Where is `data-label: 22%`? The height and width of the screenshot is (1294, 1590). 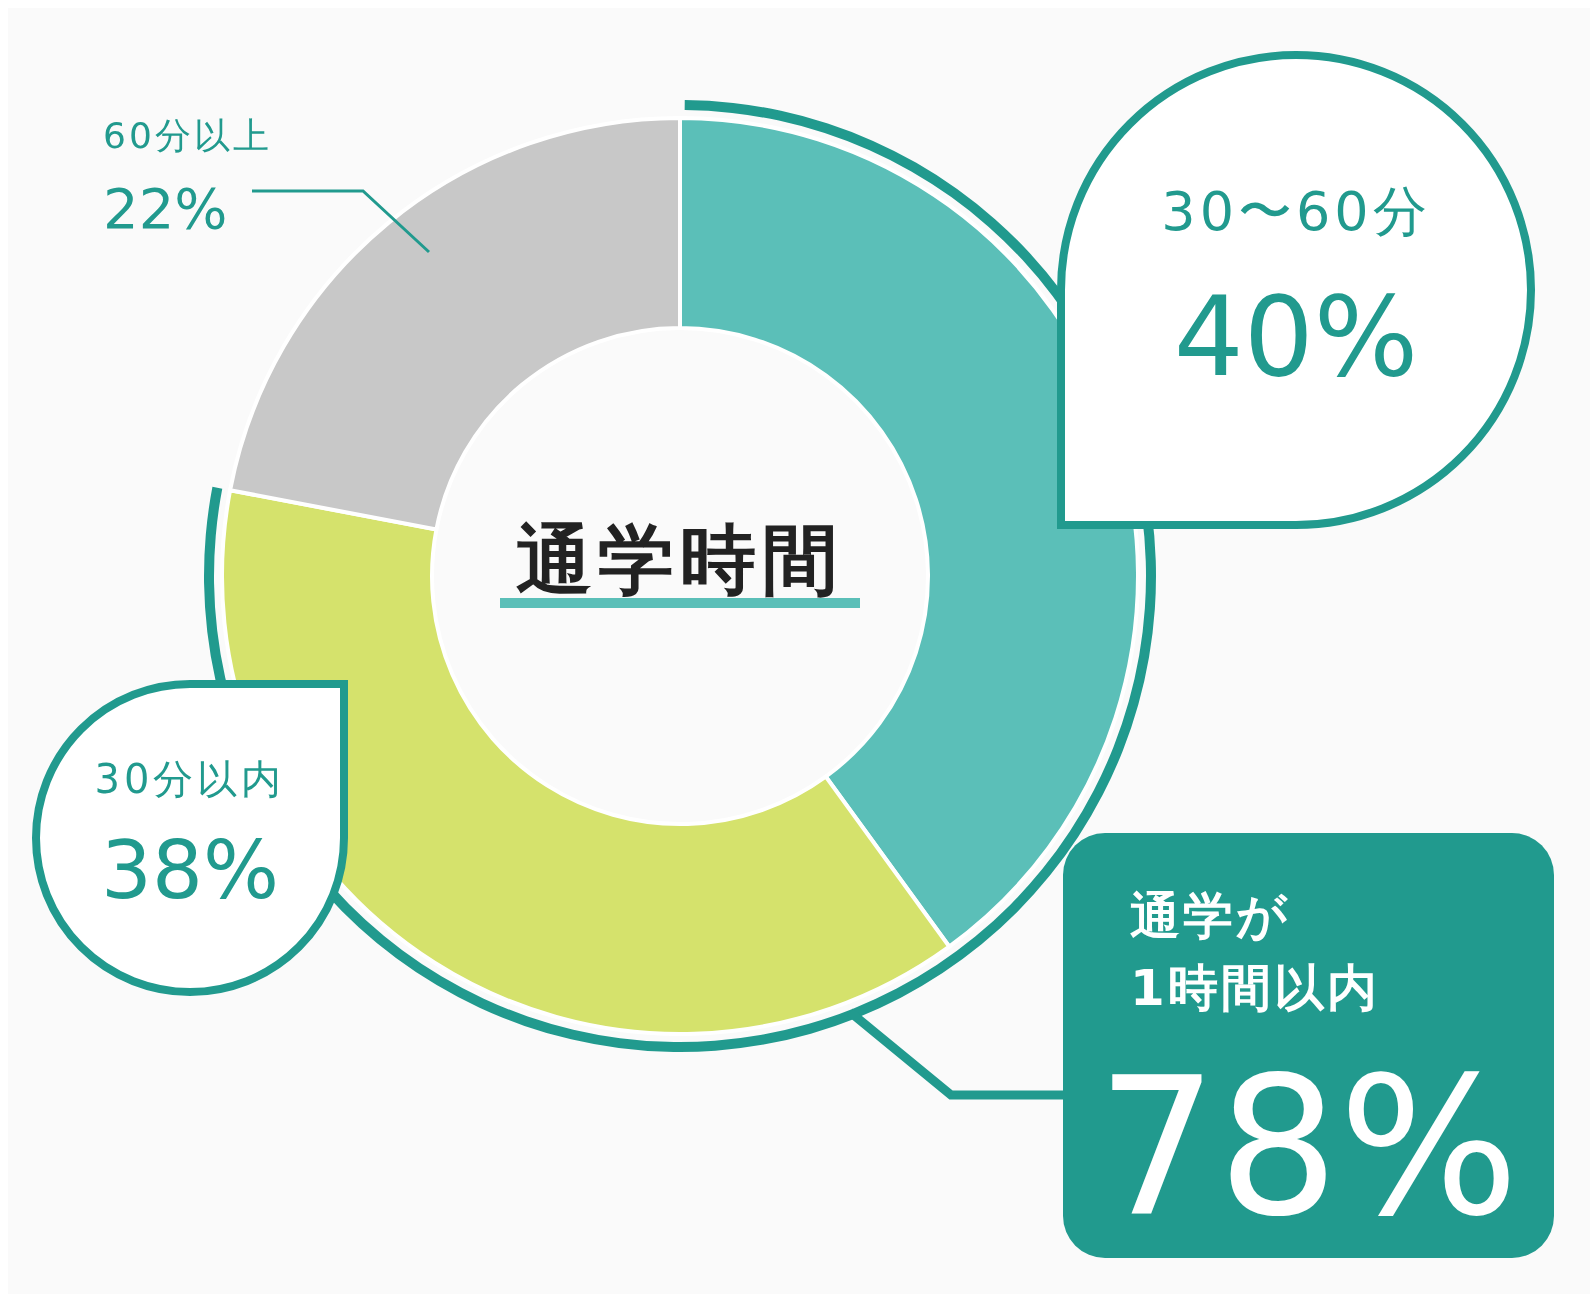
data-label: 22% is located at coordinates (165, 208).